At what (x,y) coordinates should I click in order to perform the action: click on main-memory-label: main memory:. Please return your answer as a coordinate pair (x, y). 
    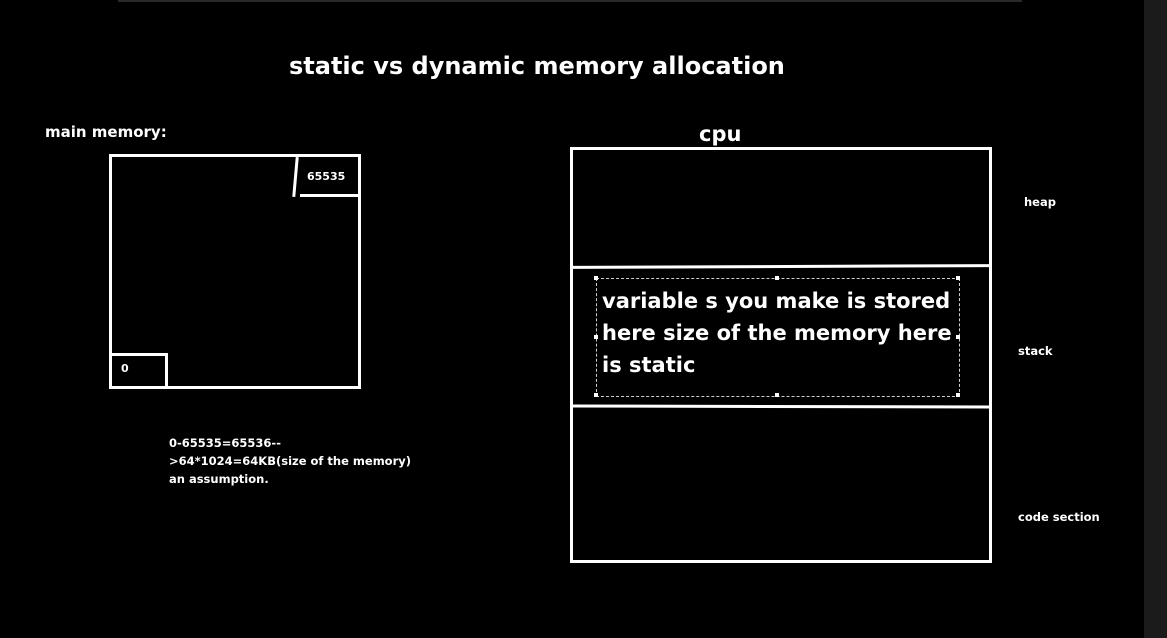
    Looking at the image, I should click on (106, 132).